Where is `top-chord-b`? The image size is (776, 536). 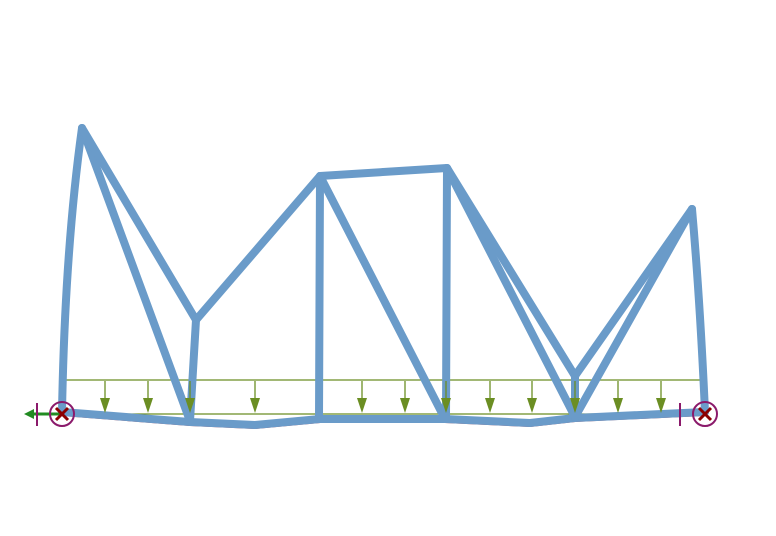 top-chord-b is located at coordinates (383, 172).